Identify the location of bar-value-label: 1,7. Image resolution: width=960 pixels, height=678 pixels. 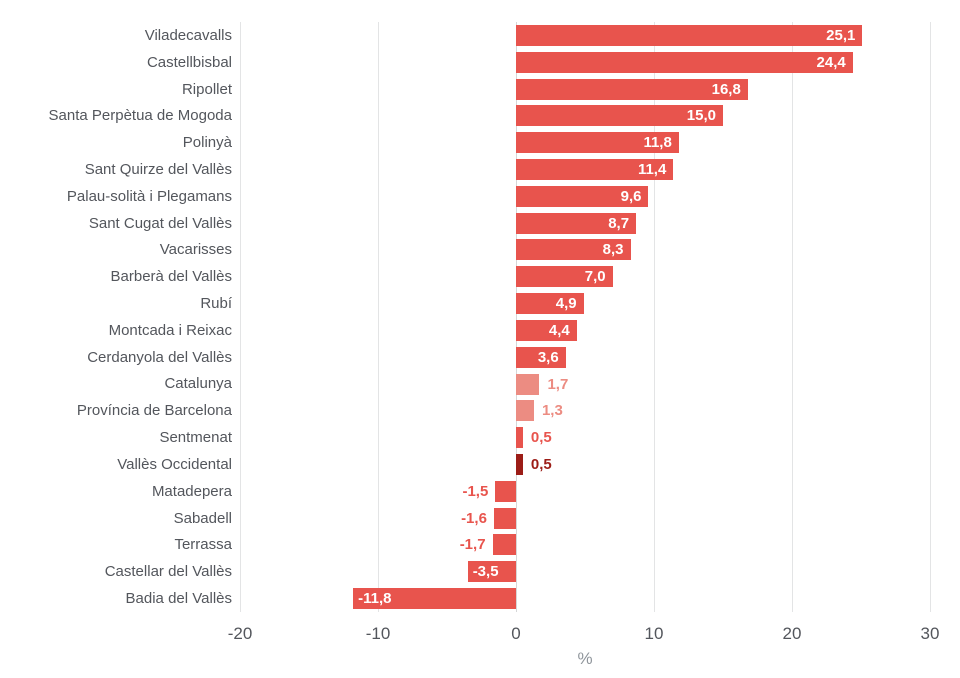
(558, 384).